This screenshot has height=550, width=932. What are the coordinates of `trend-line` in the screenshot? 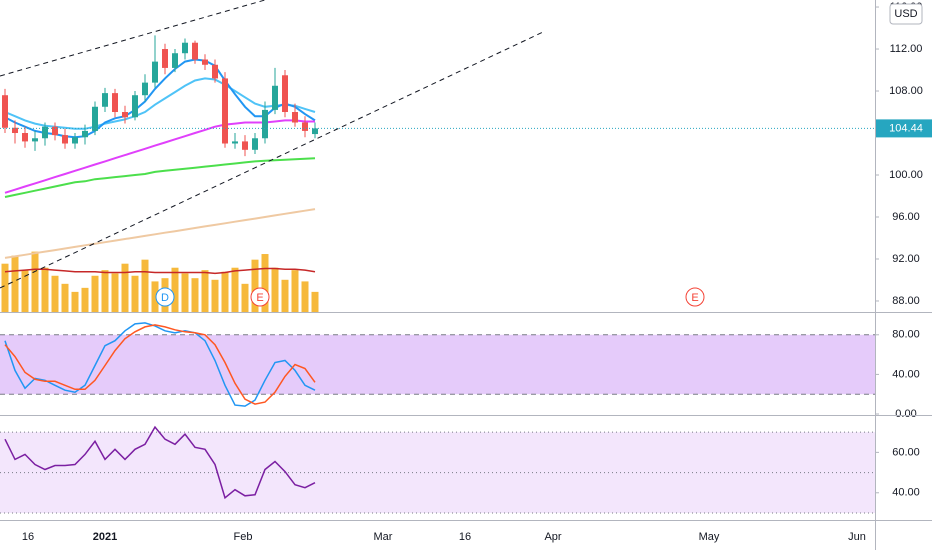 It's located at (133, 38).